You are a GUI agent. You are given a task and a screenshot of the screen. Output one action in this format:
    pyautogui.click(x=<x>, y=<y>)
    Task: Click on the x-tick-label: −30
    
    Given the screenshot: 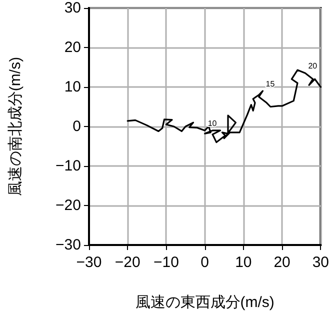 What is the action you would take?
    pyautogui.click(x=89, y=262)
    